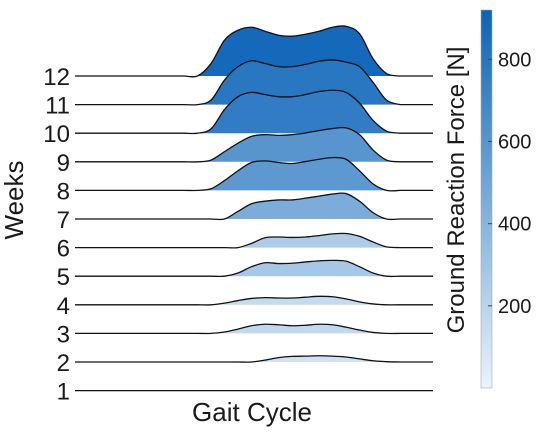 The height and width of the screenshot is (438, 550). I want to click on week-tick-label-11: 11, so click(57, 106).